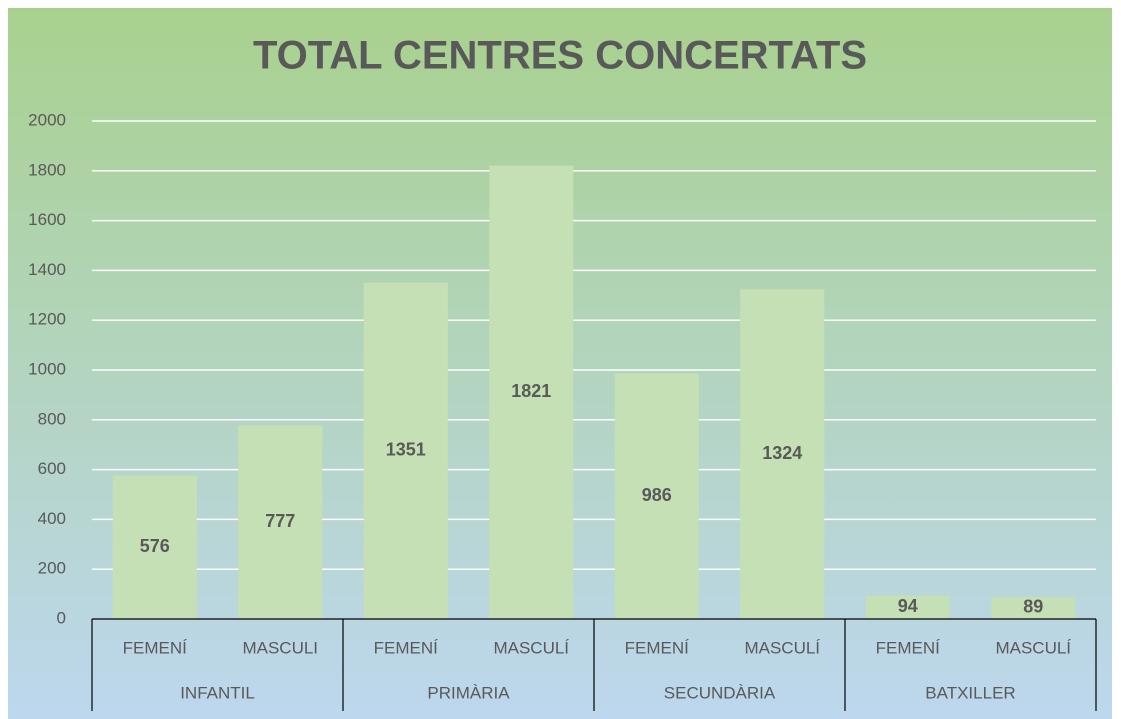  What do you see at coordinates (280, 647) in the screenshot?
I see `x-tick-label: MASCULI` at bounding box center [280, 647].